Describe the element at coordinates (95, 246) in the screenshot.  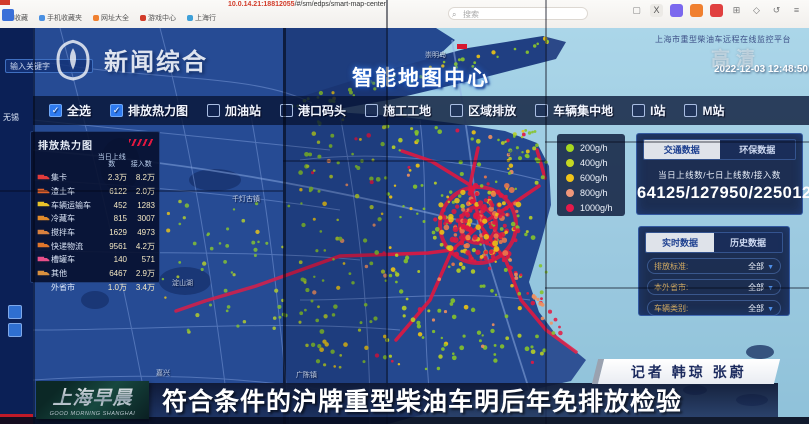
I see `vehicle-row-快递物流: 快递物流 9561 4.2万` at that location.